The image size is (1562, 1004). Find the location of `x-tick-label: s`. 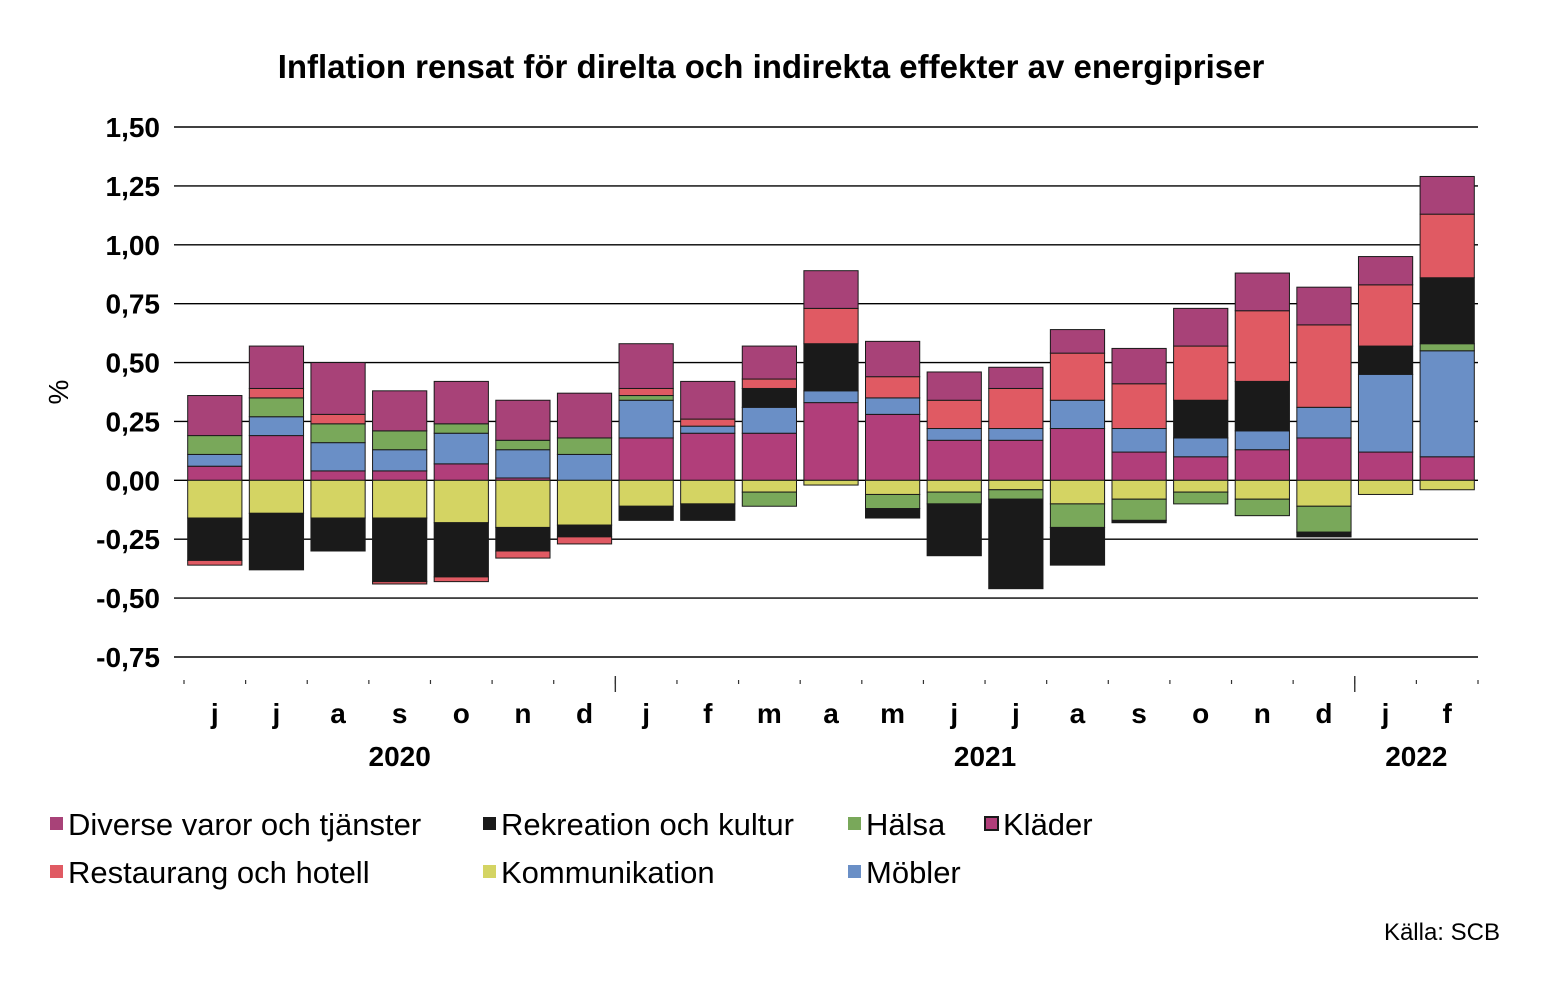

x-tick-label: s is located at coordinates (400, 713).